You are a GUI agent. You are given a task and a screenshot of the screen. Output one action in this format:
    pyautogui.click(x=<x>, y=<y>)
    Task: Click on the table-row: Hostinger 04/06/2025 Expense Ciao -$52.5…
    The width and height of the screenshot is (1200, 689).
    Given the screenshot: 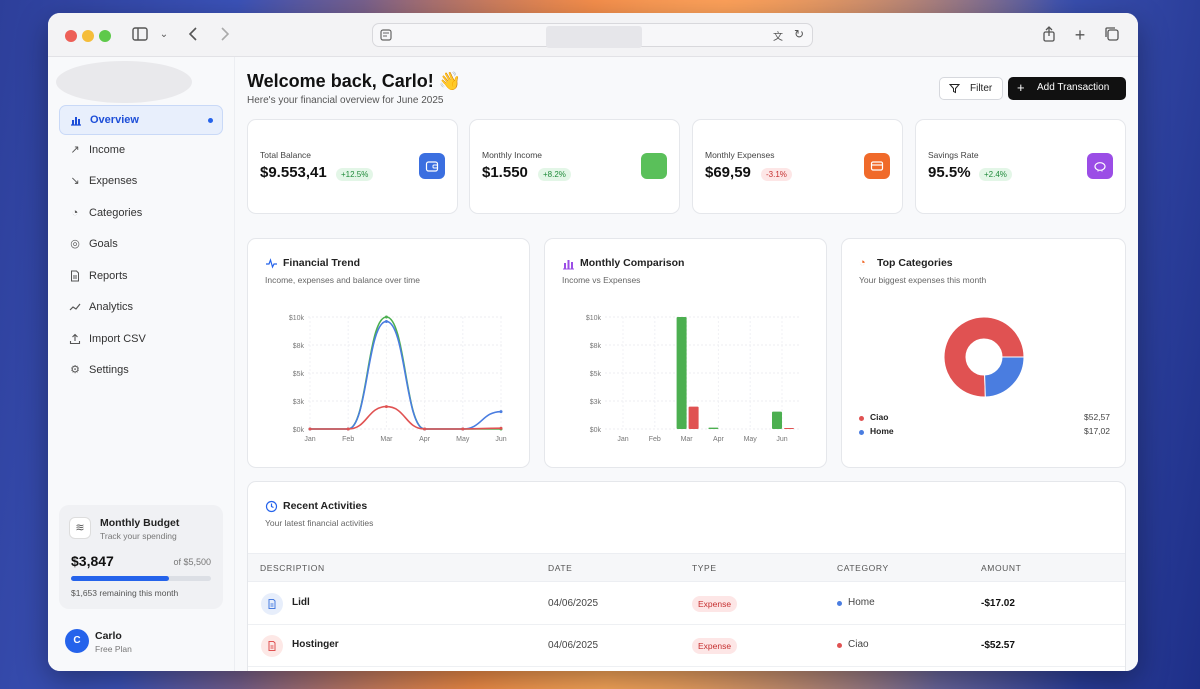 What is the action you would take?
    pyautogui.click(x=686, y=646)
    